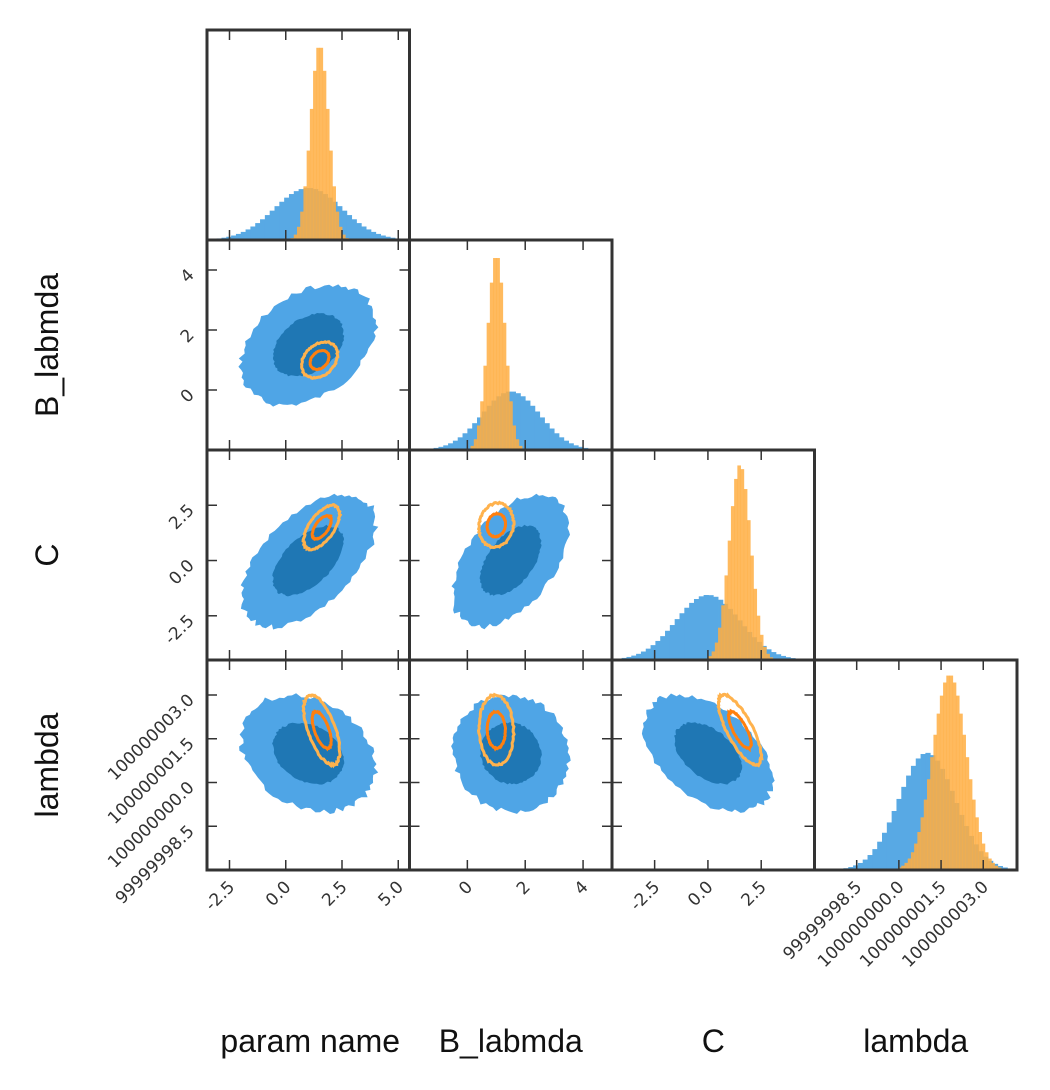  Describe the element at coordinates (278, 893) in the screenshot. I see `x-tick-label: 0.0` at that location.